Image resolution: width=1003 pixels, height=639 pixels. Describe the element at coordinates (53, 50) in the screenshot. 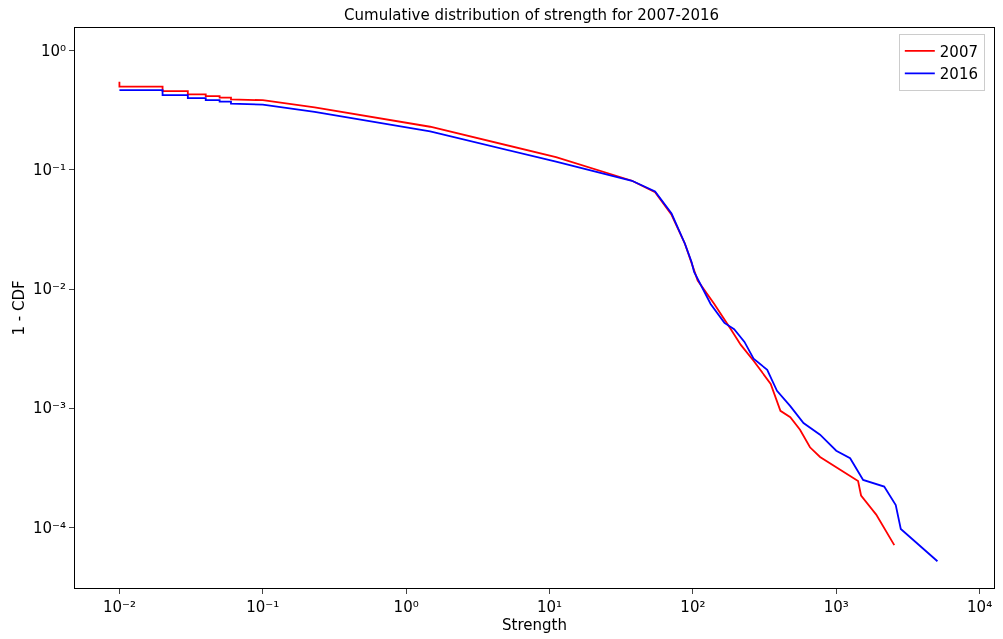

I see `y-tick-label: 10⁰` at that location.